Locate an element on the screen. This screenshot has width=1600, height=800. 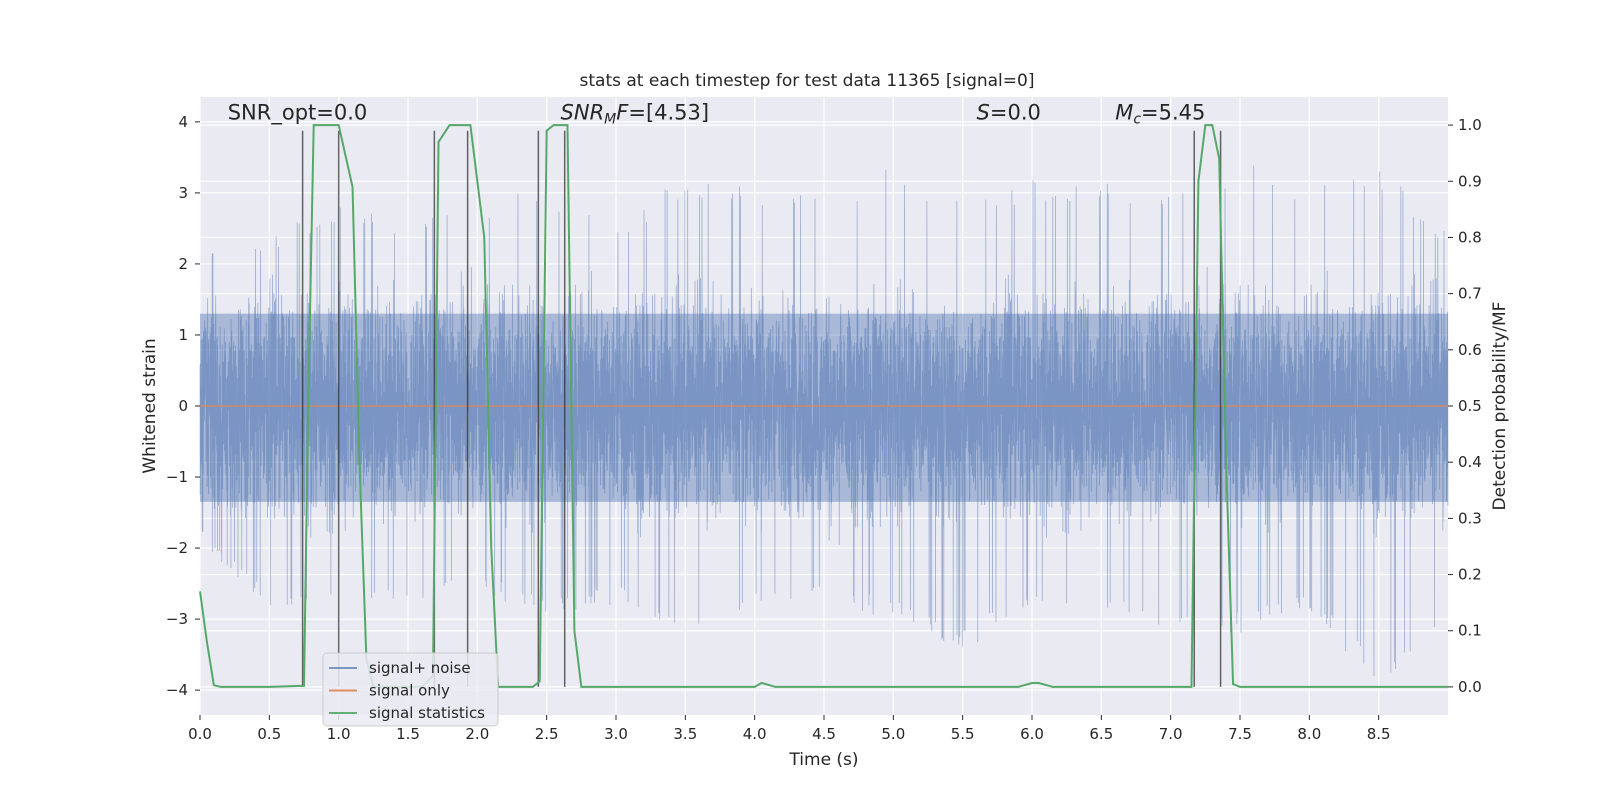
annotation-segment: c is located at coordinates (1137, 119).